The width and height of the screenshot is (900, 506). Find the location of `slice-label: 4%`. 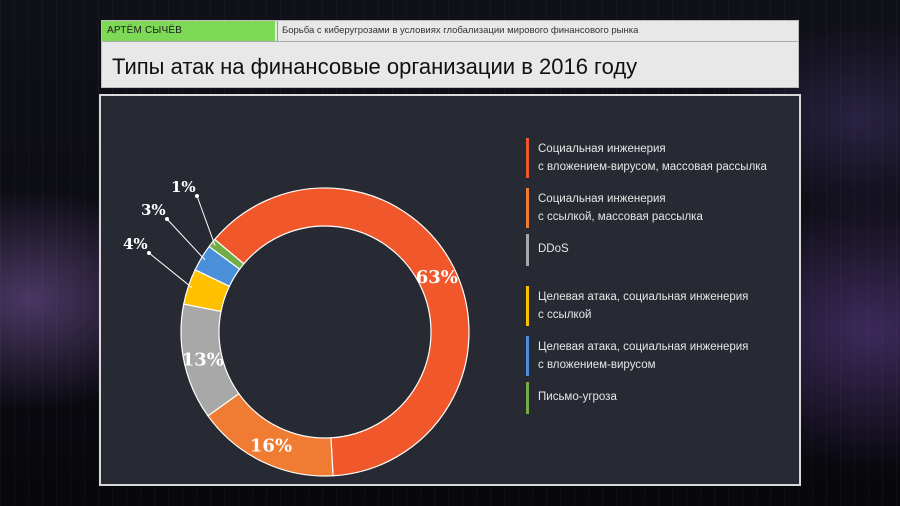

slice-label: 4% is located at coordinates (135, 244).